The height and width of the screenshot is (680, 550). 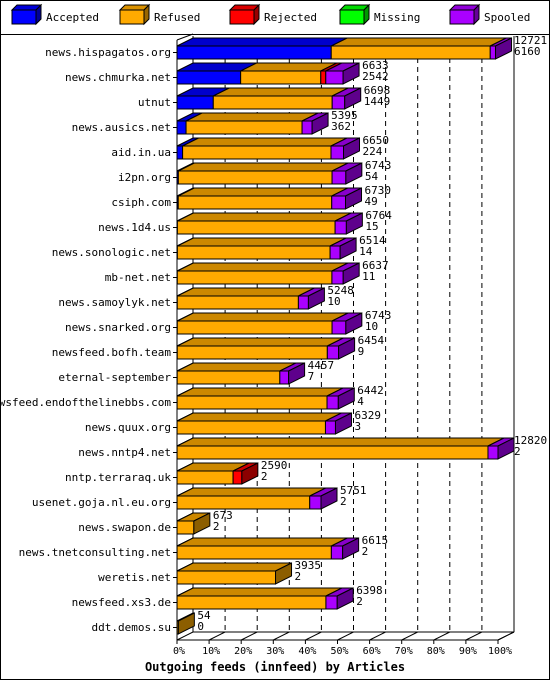 What do you see at coordinates (179, 651) in the screenshot?
I see `x-tick-label: 0%` at bounding box center [179, 651].